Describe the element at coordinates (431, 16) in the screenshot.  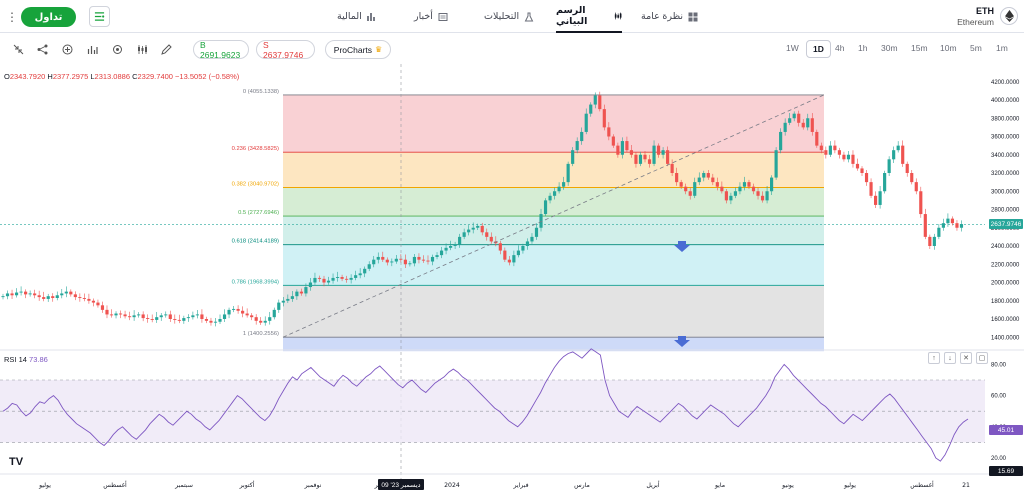
I see `tab-news: أخبار` at that location.